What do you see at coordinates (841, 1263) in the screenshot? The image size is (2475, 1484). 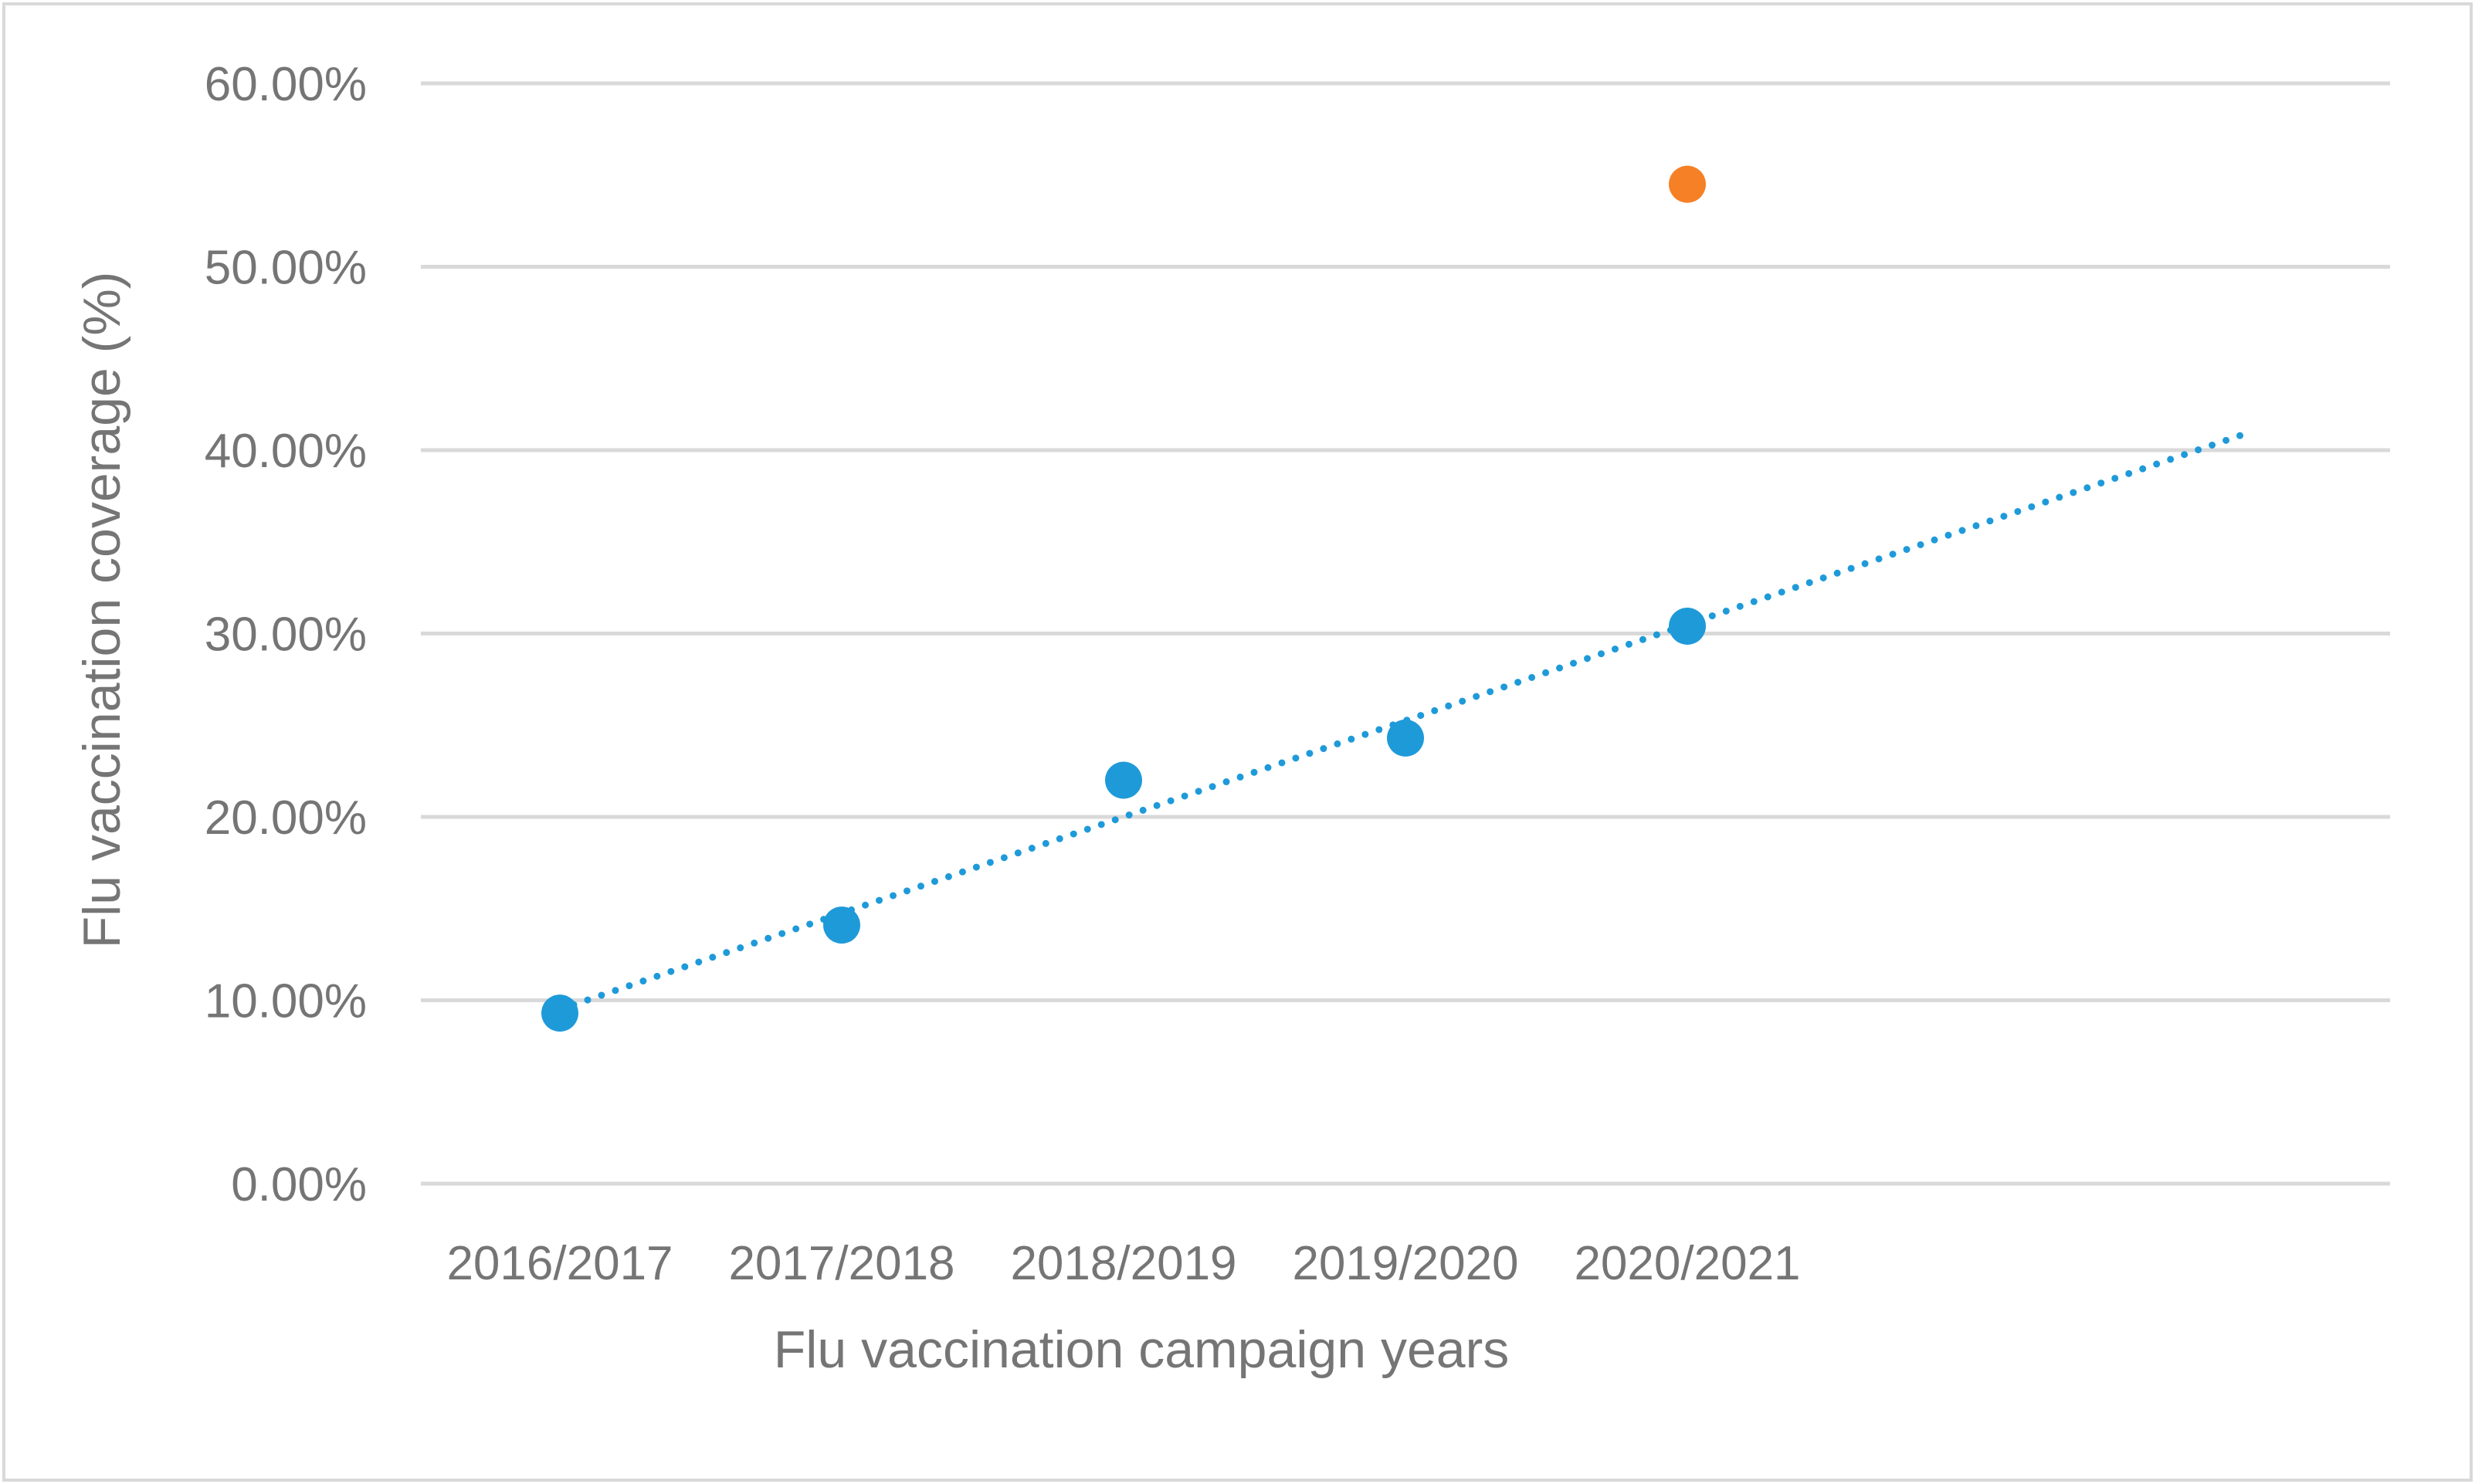 I see `x-tick-label: 2017/2018` at bounding box center [841, 1263].